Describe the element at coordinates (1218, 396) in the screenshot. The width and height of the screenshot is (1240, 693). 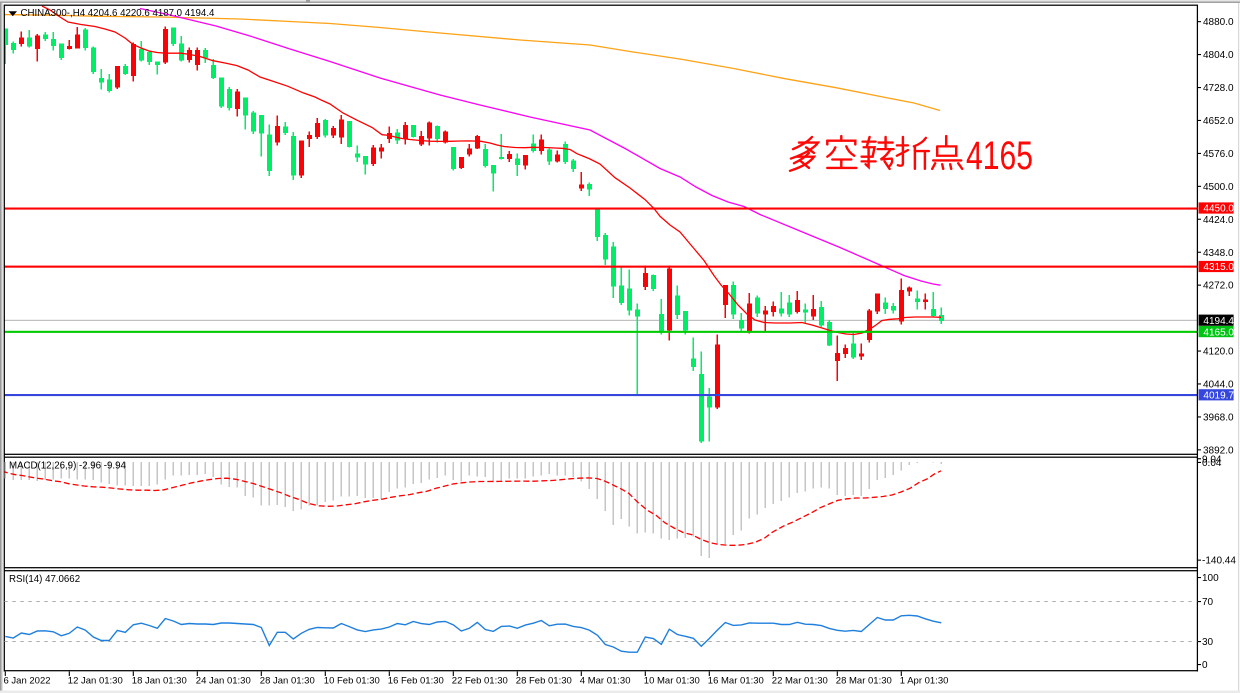
I see `svg-text: 4019.7` at that location.